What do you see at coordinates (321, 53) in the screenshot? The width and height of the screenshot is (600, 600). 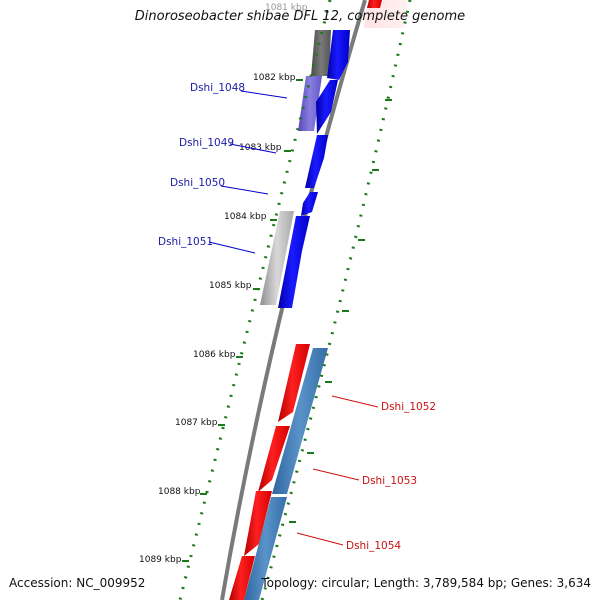 I see `dark-gray-feature` at bounding box center [321, 53].